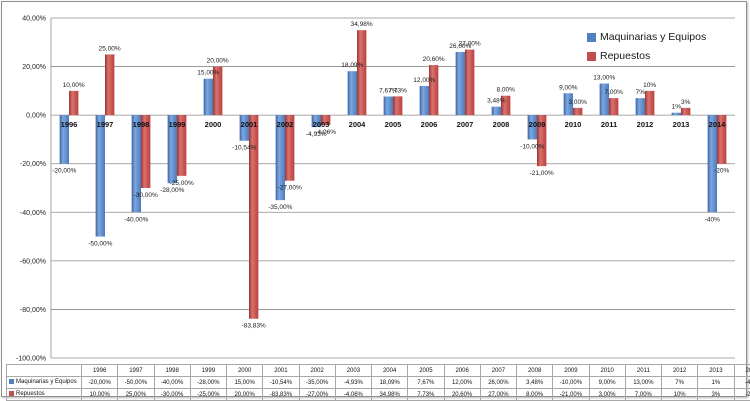 The image size is (750, 401). What do you see at coordinates (680, 383) in the screenshot?
I see `data-table-cell: 7%` at bounding box center [680, 383].